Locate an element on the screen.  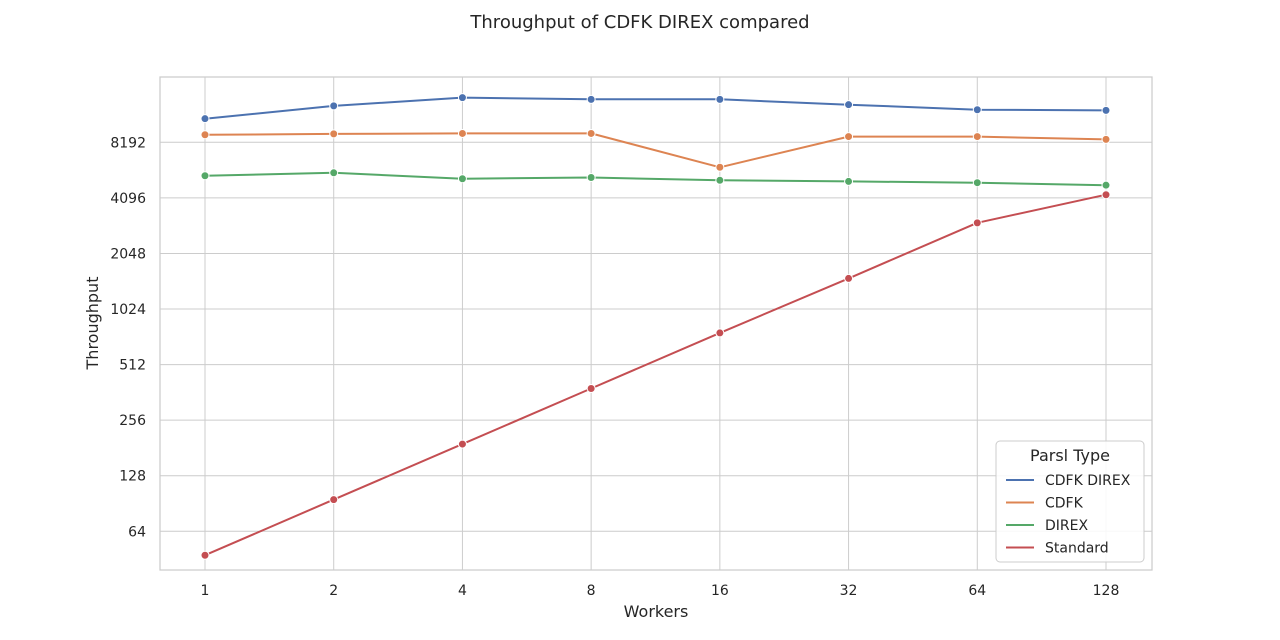
series-cdfk-direx is located at coordinates (655, 108).